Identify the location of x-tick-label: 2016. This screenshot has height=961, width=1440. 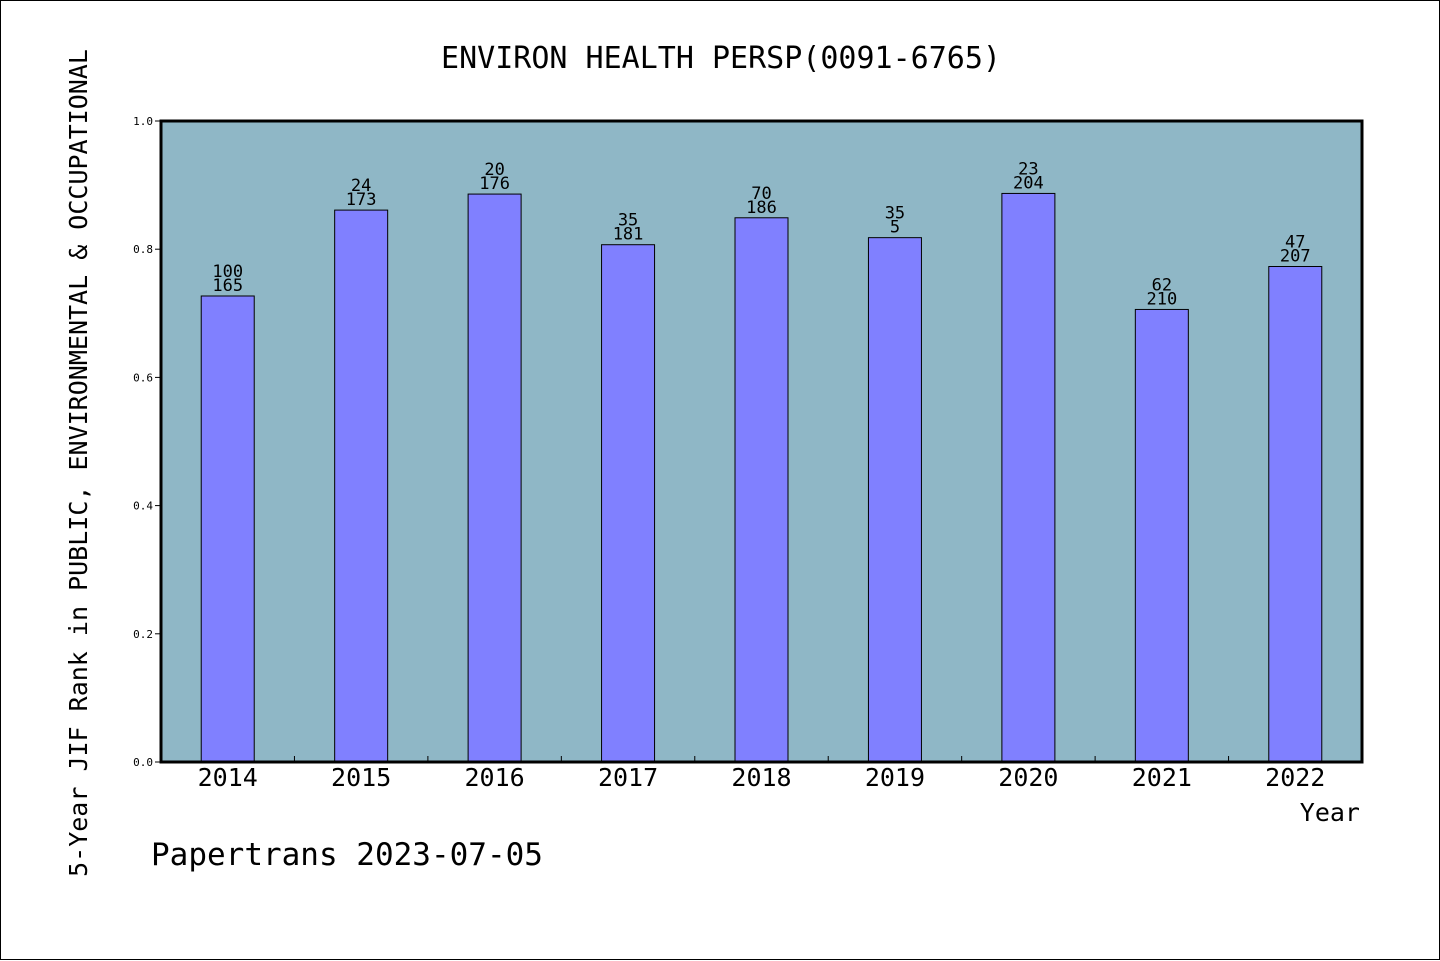
(495, 777).